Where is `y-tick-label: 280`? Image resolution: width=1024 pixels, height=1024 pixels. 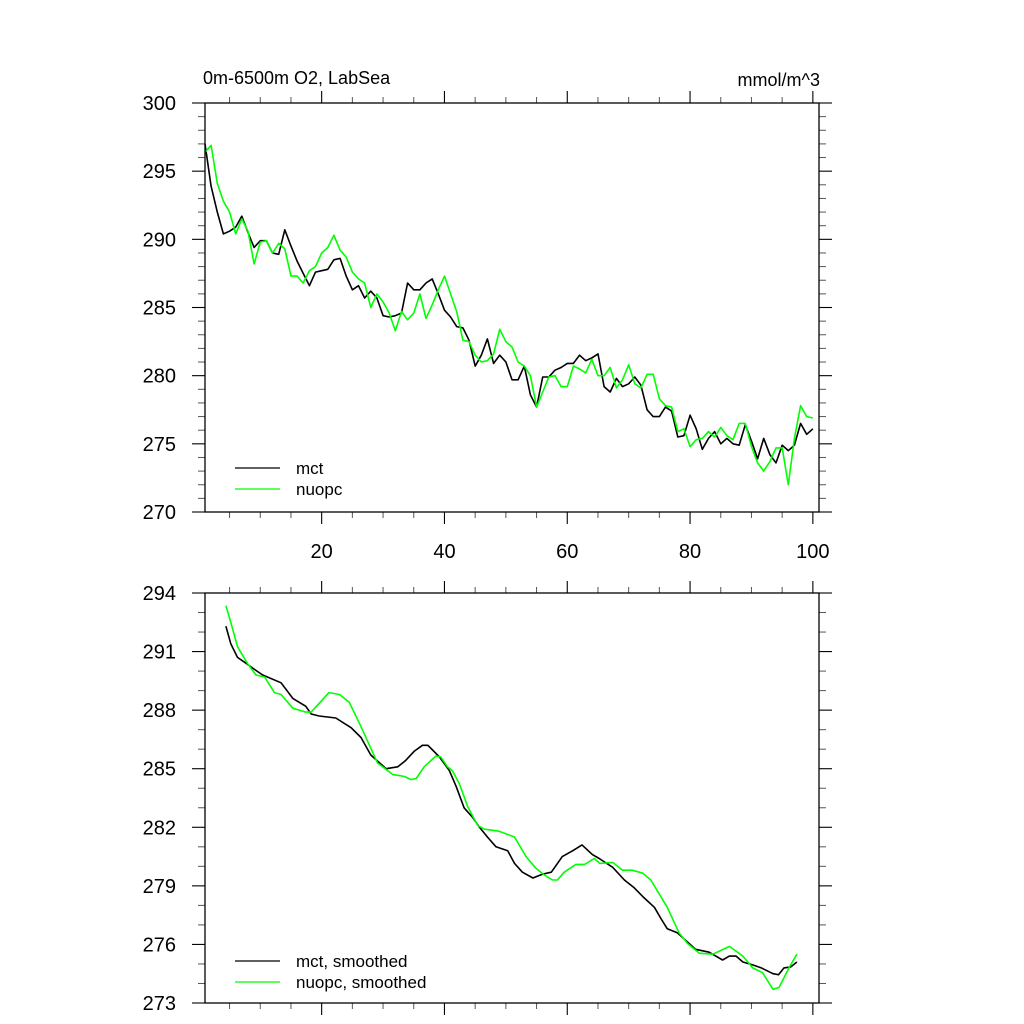
y-tick-label: 280 is located at coordinates (159, 377).